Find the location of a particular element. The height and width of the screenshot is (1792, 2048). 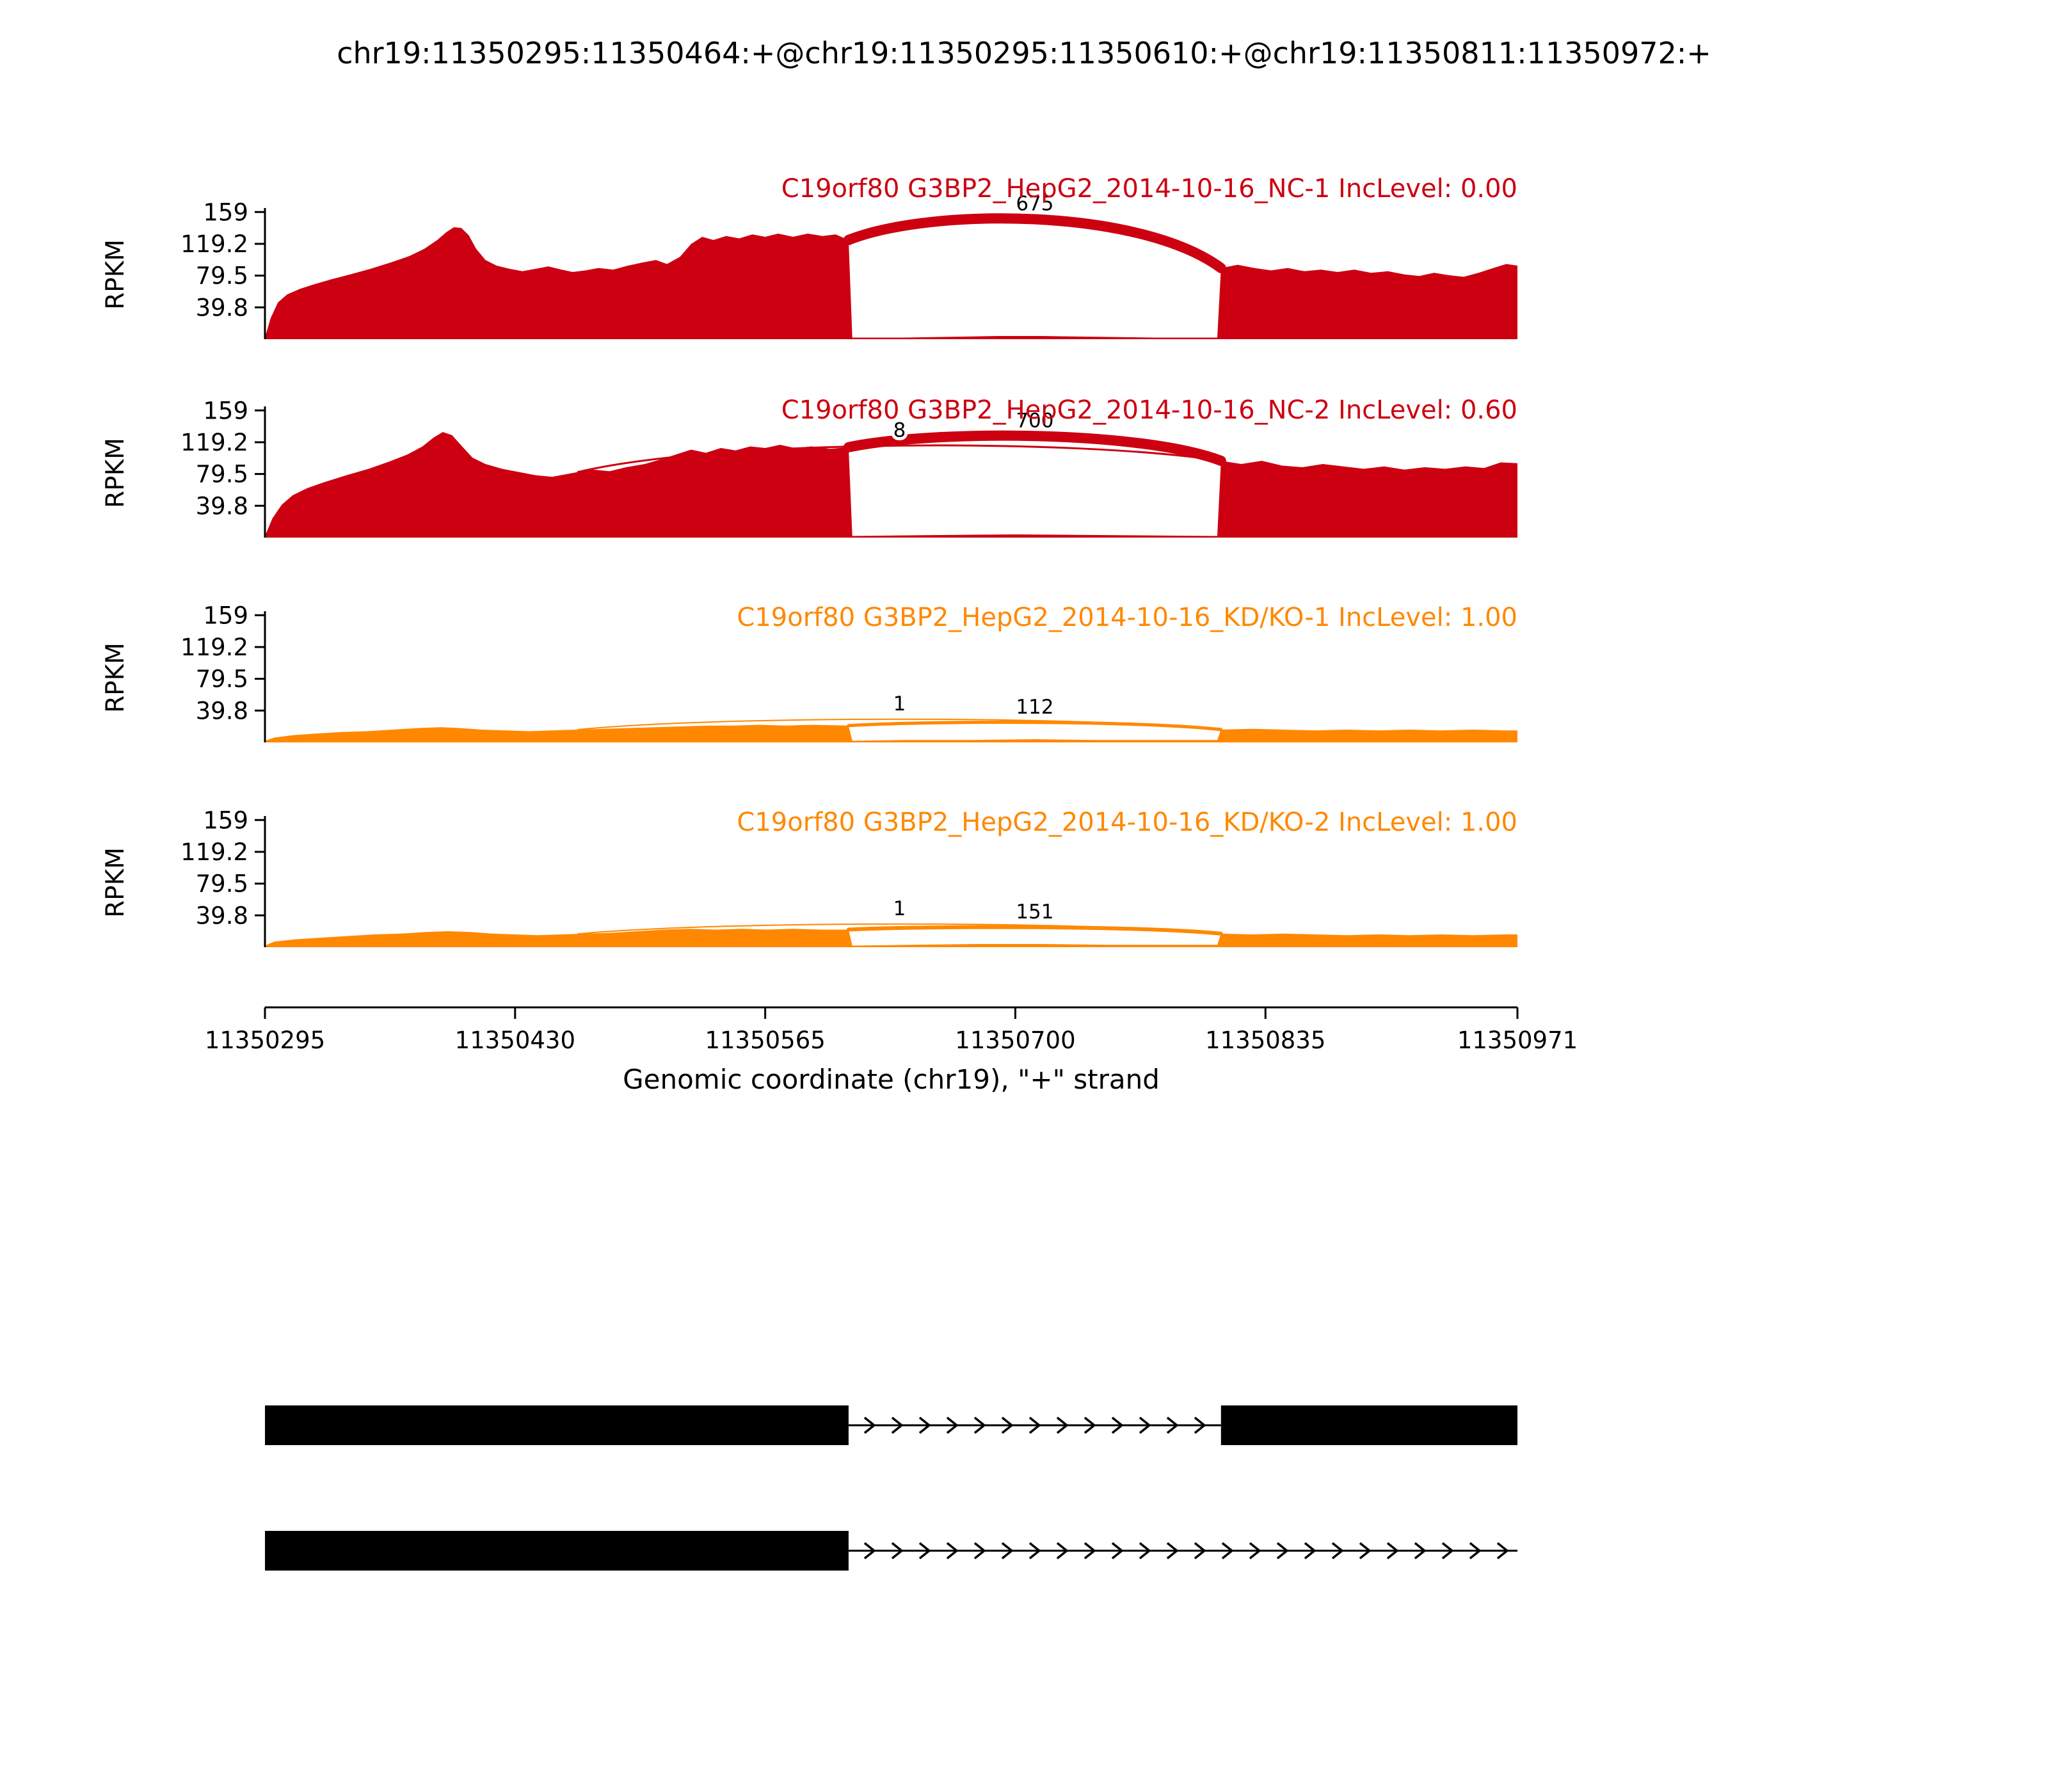

y-axis-label-rpkm-4: RPKM is located at coordinates (115, 882).